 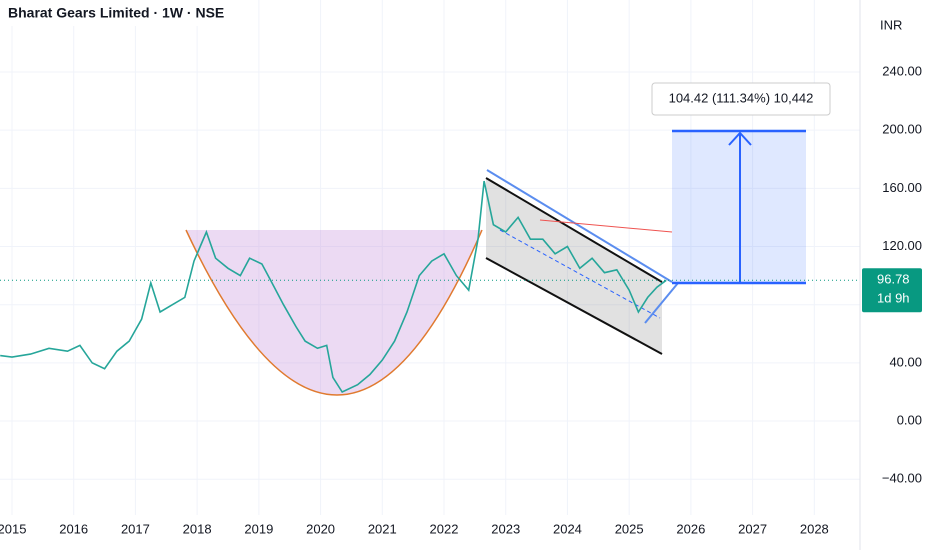 What do you see at coordinates (891, 24) in the screenshot?
I see `currency: INR` at bounding box center [891, 24].